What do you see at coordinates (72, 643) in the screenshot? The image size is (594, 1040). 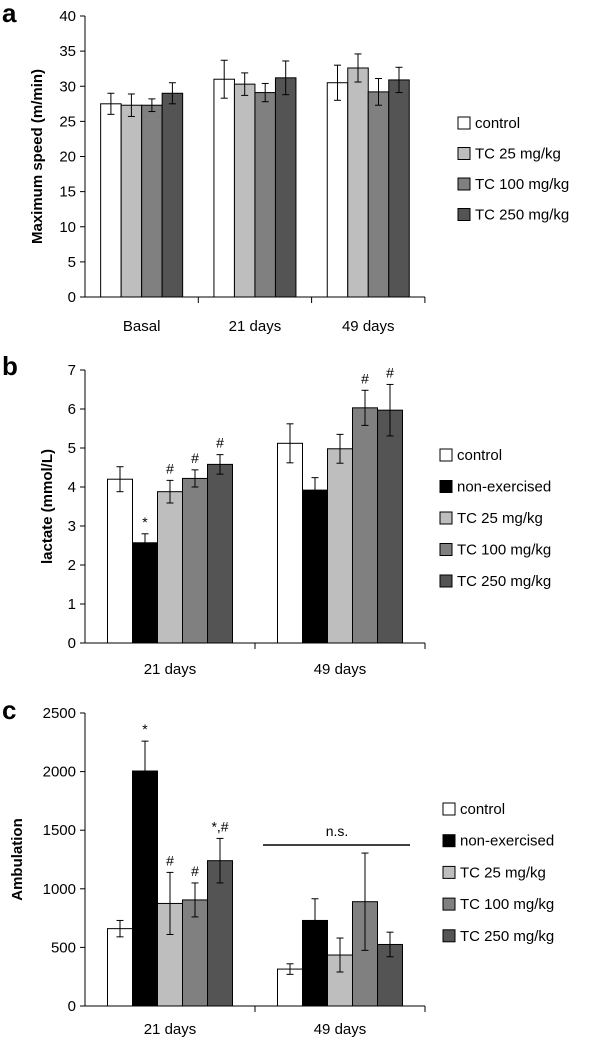 I see `panel-b-y-tick-label: 0` at bounding box center [72, 643].